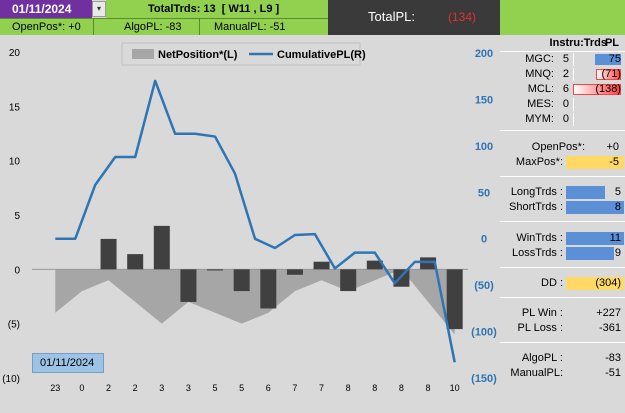  Describe the element at coordinates (539, 74) in the screenshot. I see `instrument-name: MNQ:` at that location.